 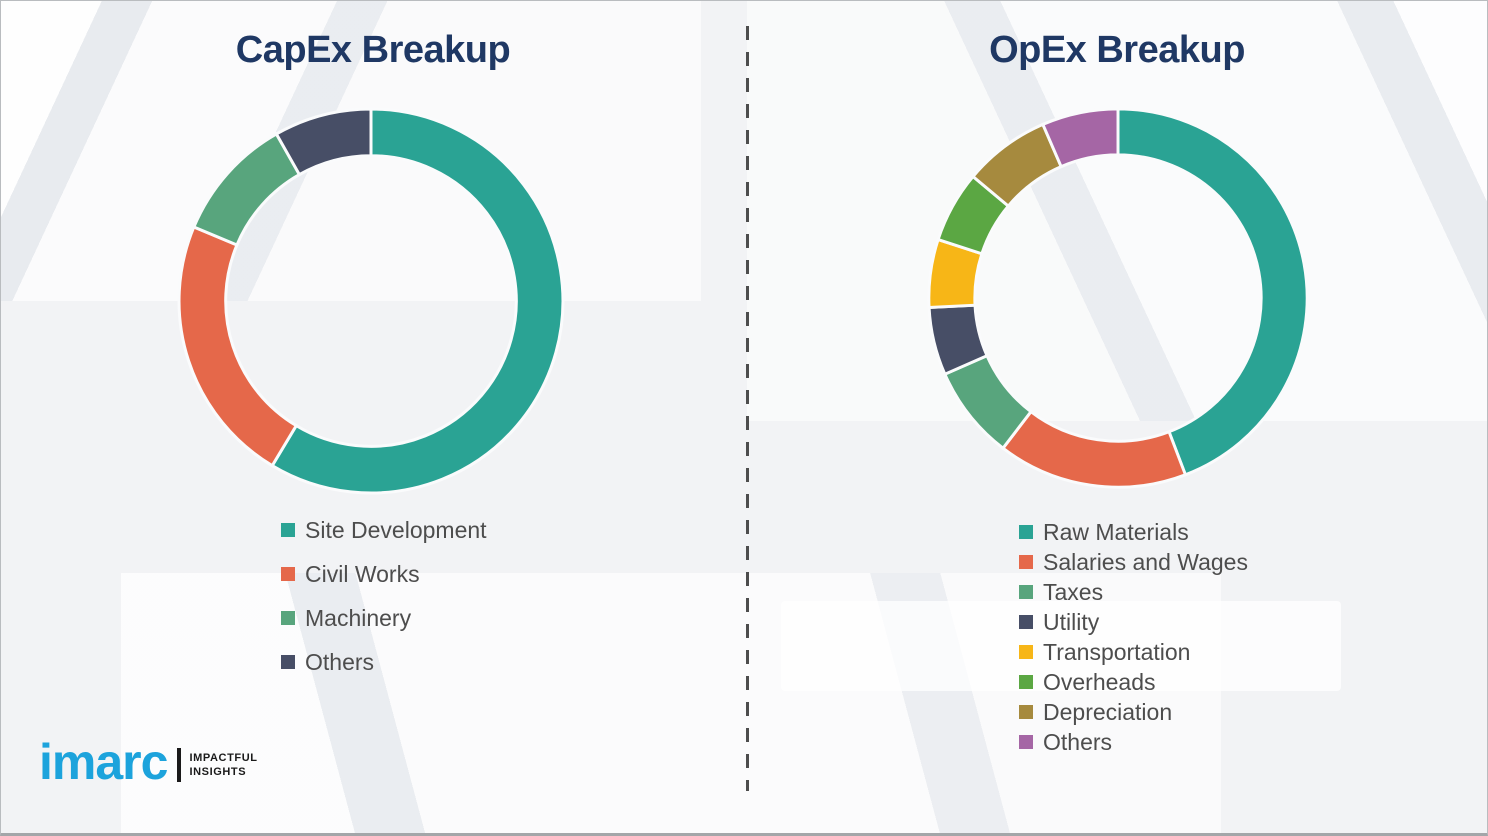 I want to click on legend-item-civil-works: Civil Works, so click(x=384, y=574).